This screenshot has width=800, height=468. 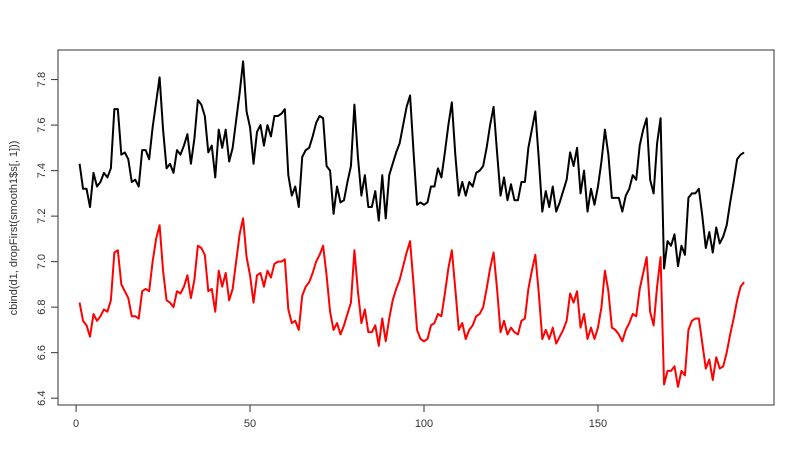 I want to click on x-tick-label: 100, so click(x=424, y=424).